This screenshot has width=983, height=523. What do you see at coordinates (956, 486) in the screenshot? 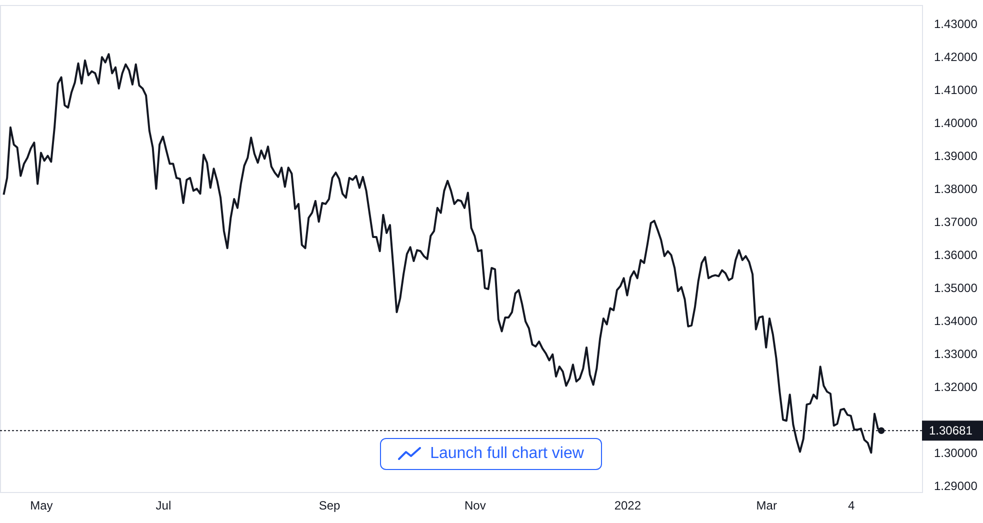
I see `y-tick-label: 1.29000` at bounding box center [956, 486].